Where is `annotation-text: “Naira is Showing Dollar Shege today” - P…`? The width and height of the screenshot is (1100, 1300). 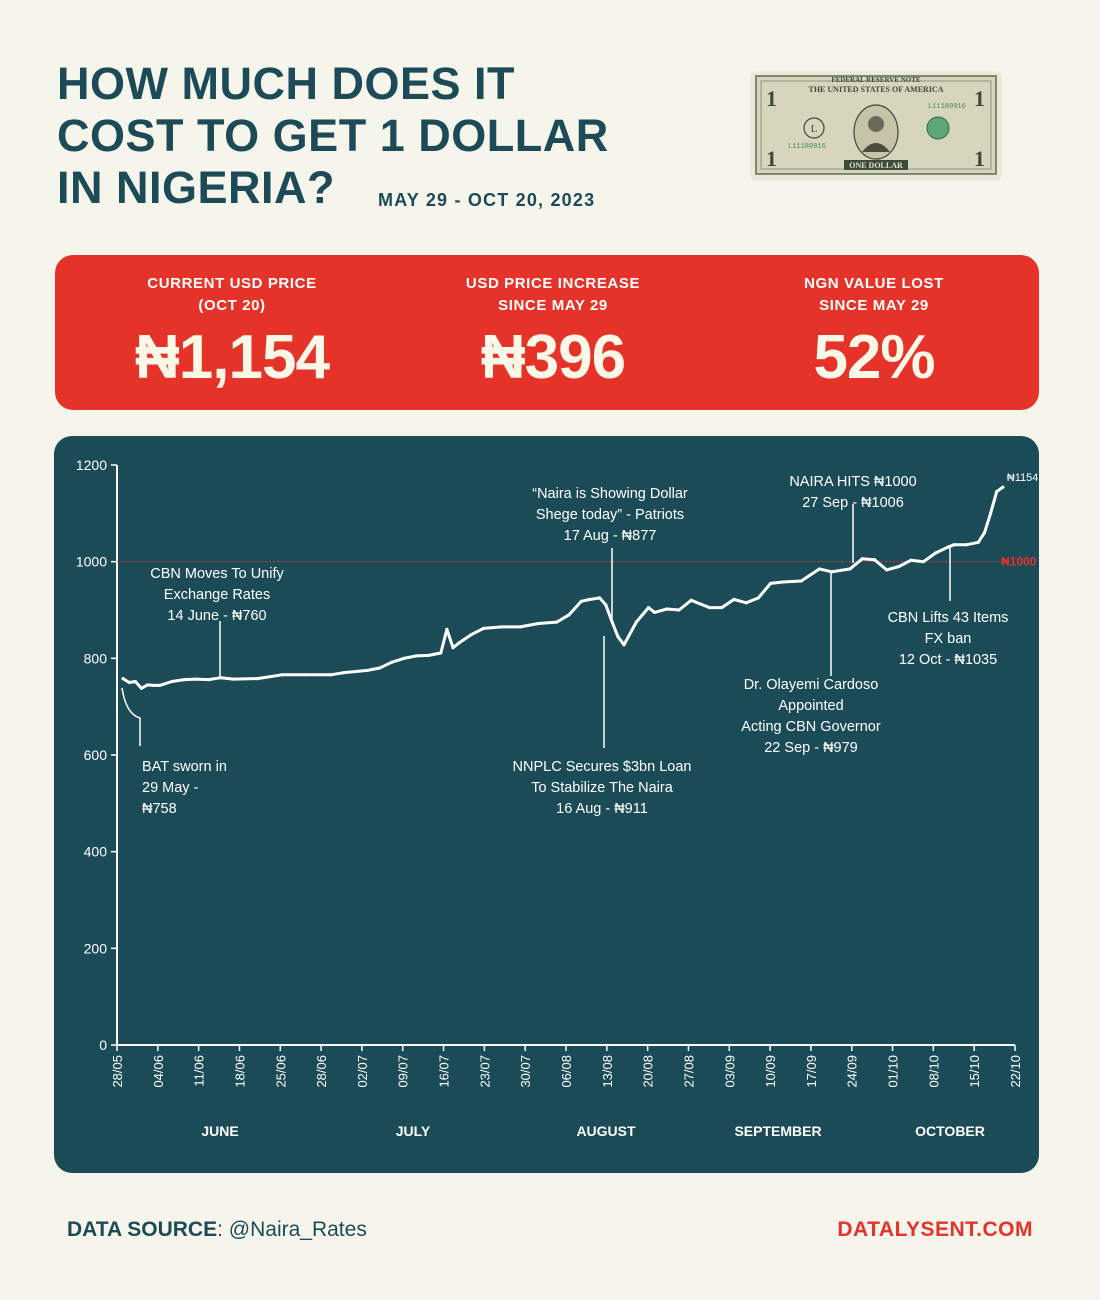 annotation-text: “Naira is Showing Dollar Shege today” - P… is located at coordinates (610, 515).